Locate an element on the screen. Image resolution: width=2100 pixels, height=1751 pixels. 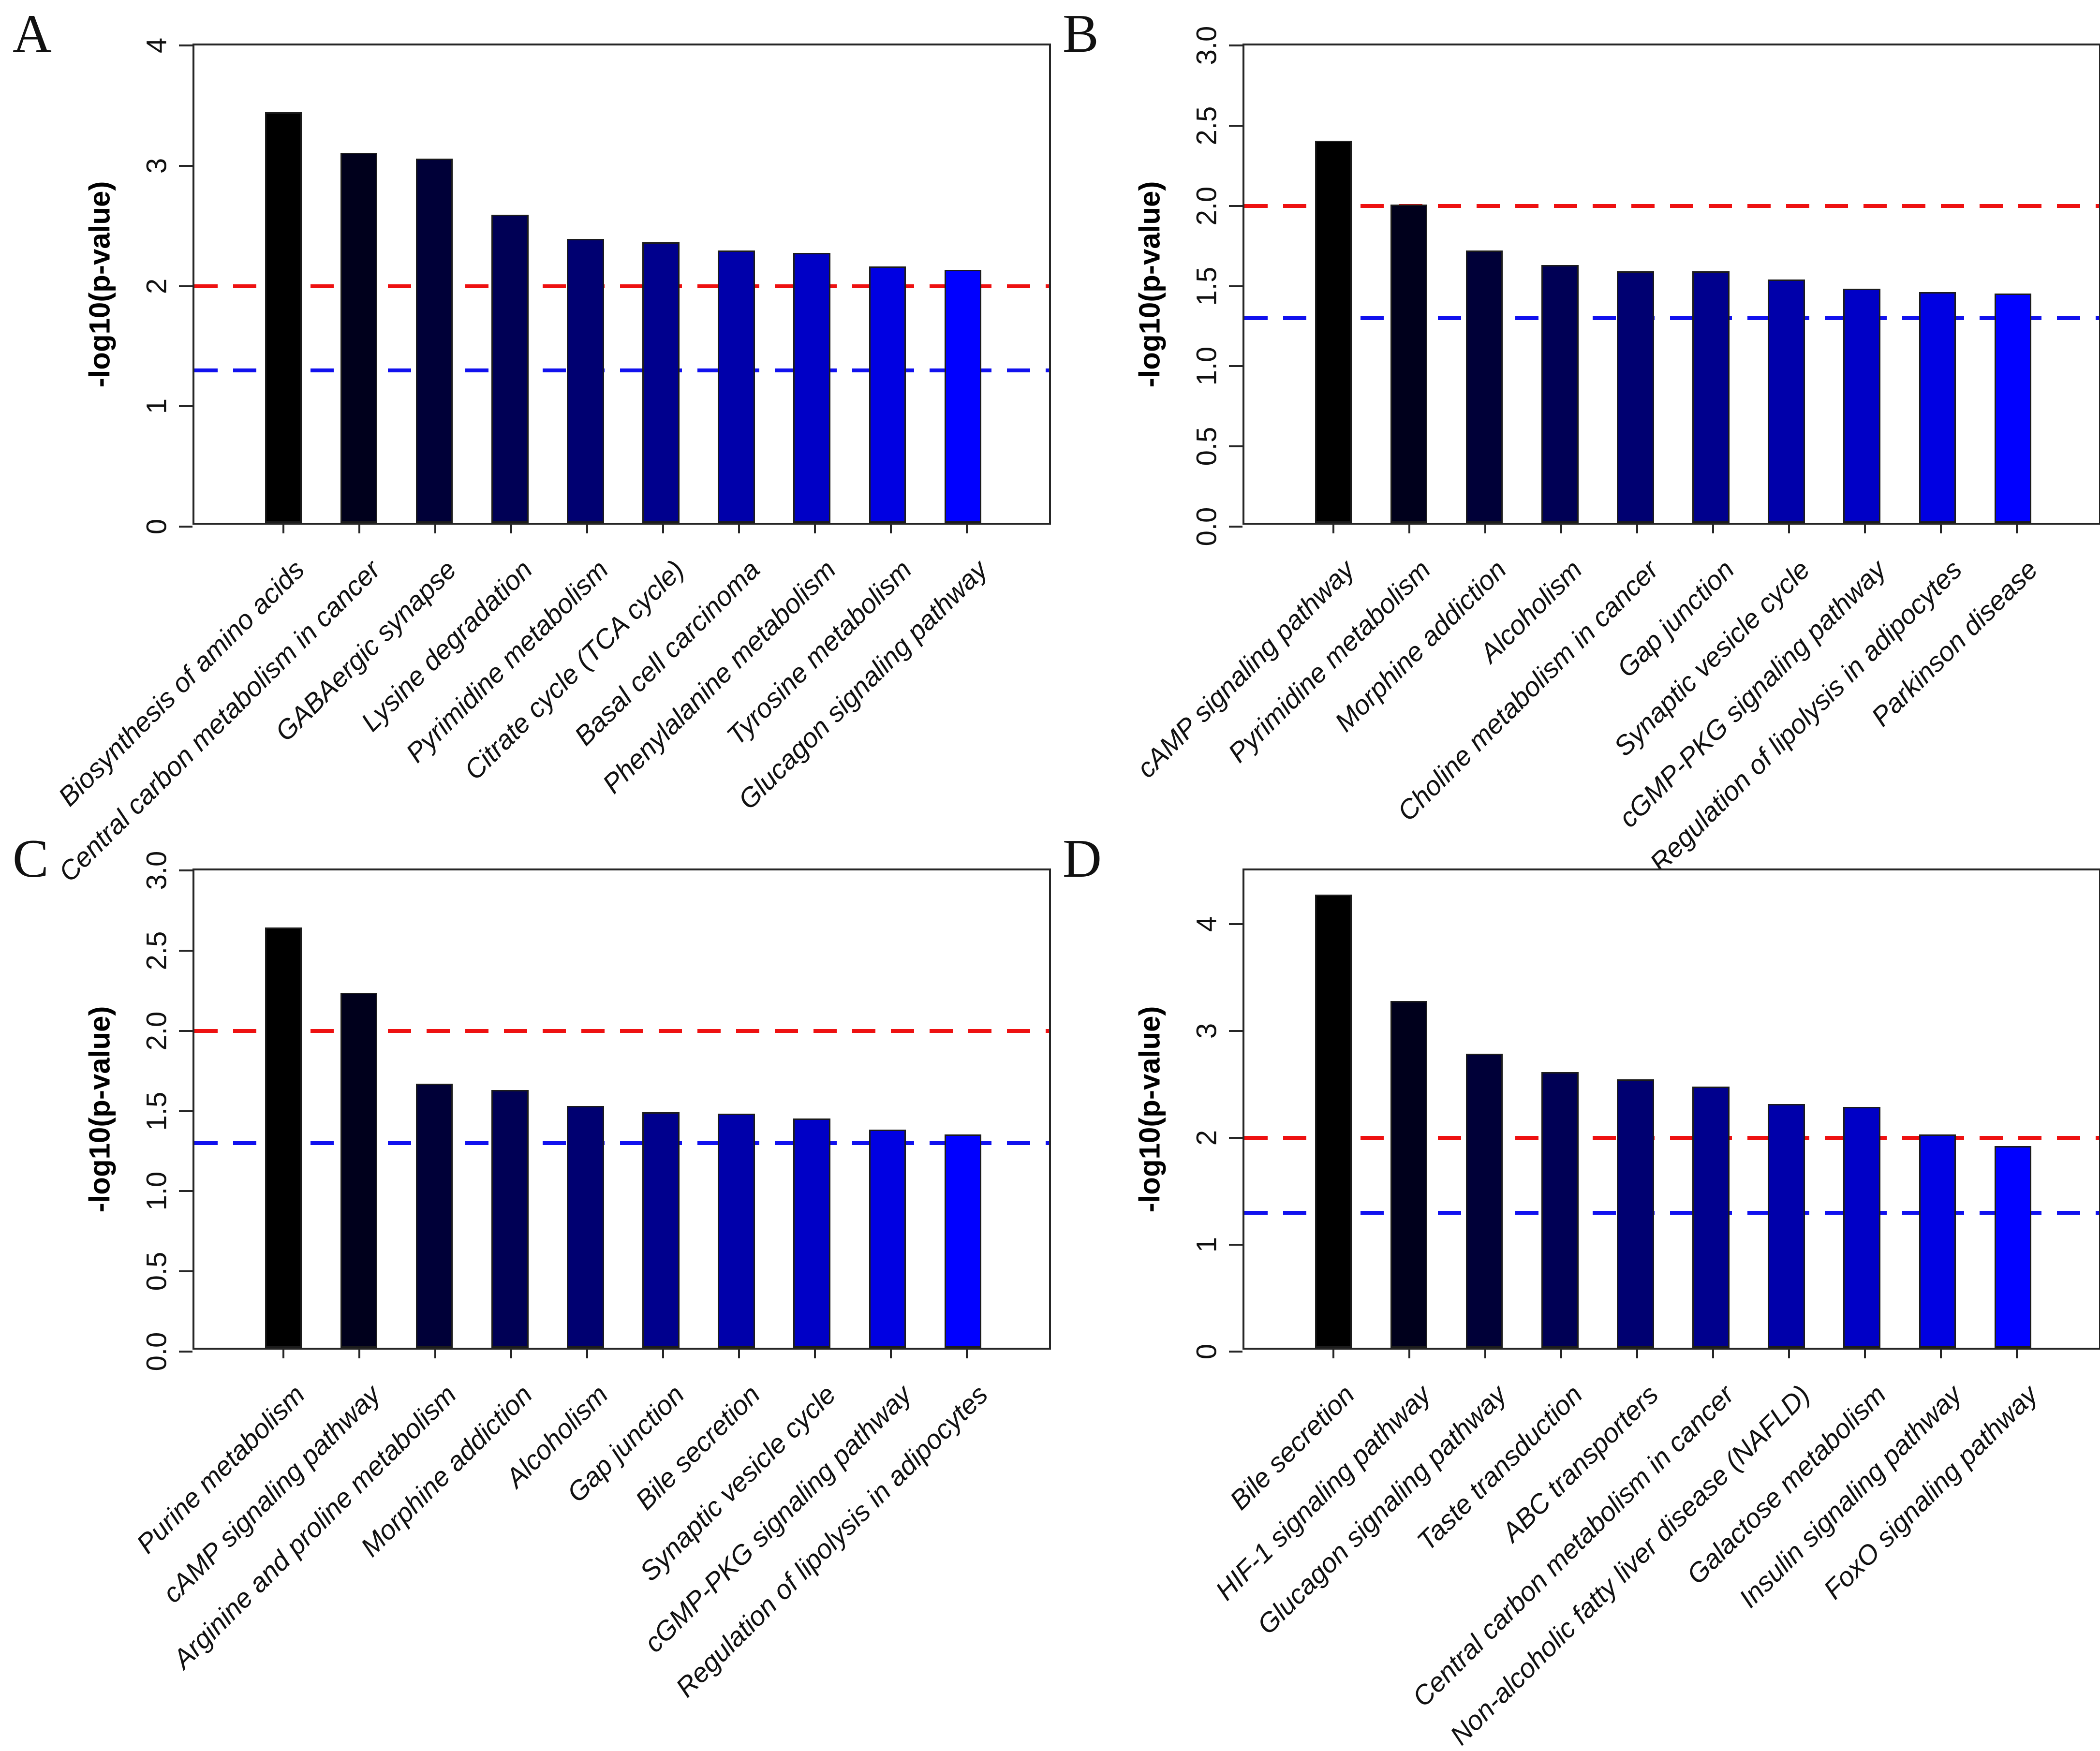
y-axis-tick-label: 4 is located at coordinates (1207, 924).